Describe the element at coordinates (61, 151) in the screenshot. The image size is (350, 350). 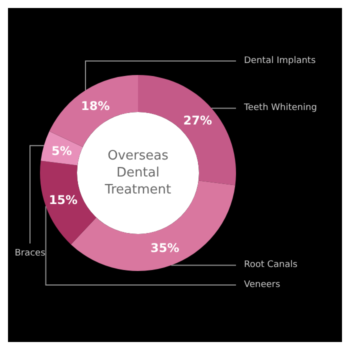
I see `data-label: 5%` at that location.